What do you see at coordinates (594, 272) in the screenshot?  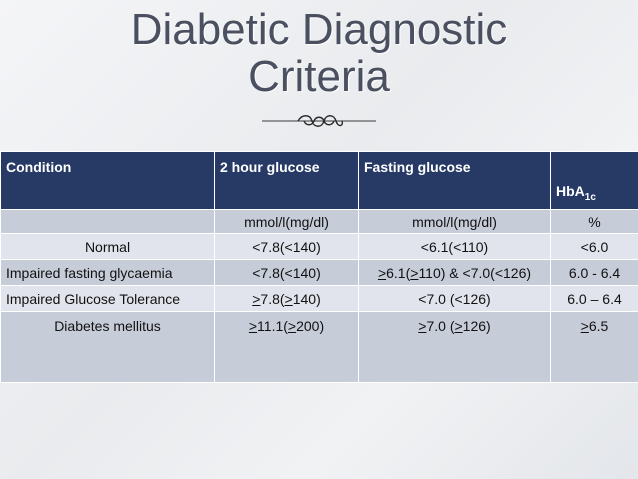 I see `row-ifg-hba1c: 6.0 - 6.4` at bounding box center [594, 272].